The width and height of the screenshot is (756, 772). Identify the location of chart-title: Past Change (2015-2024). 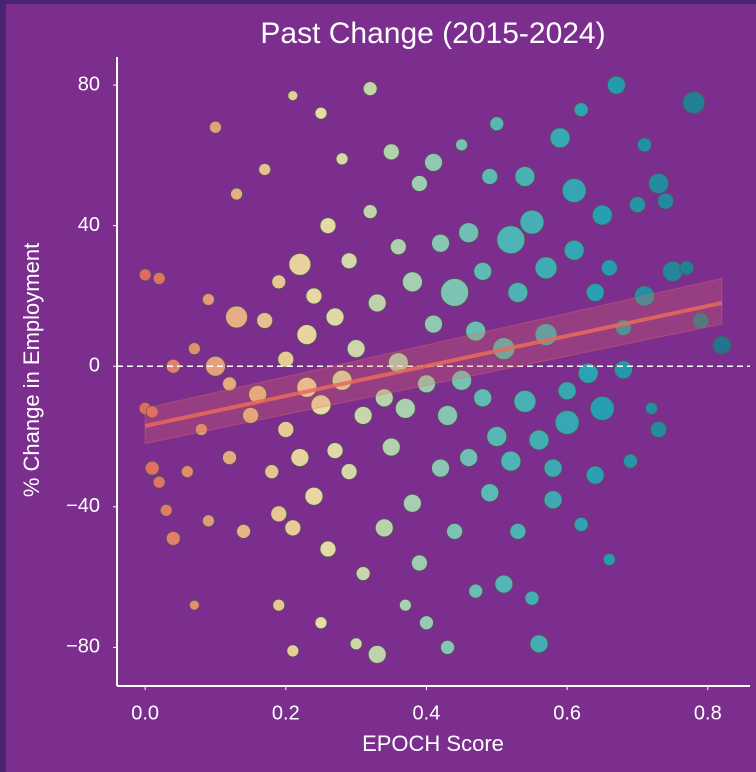
(432, 33).